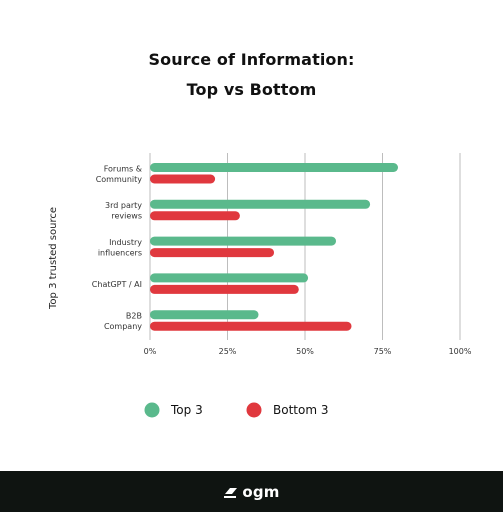  Describe the element at coordinates (460, 351) in the screenshot. I see `x-tick-label-4: 100%` at that location.